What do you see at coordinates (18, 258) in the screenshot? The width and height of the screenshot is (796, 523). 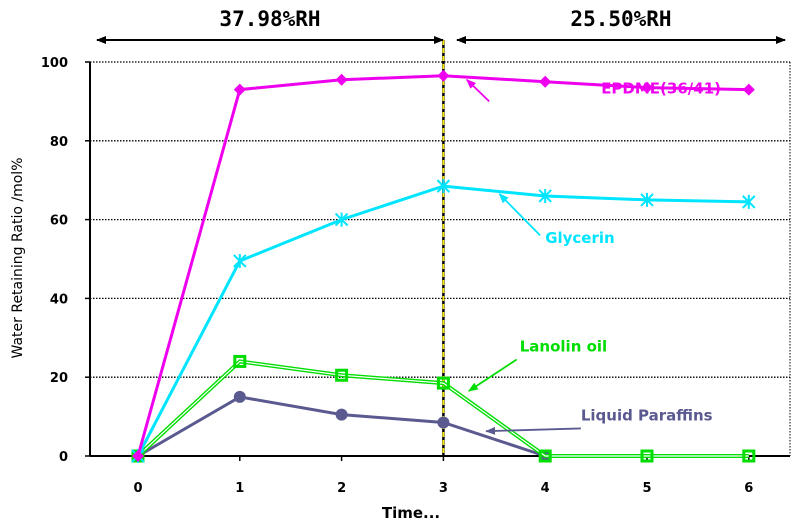 I see `y-axis-label: Water Retaining Ratio /mol%` at bounding box center [18, 258].